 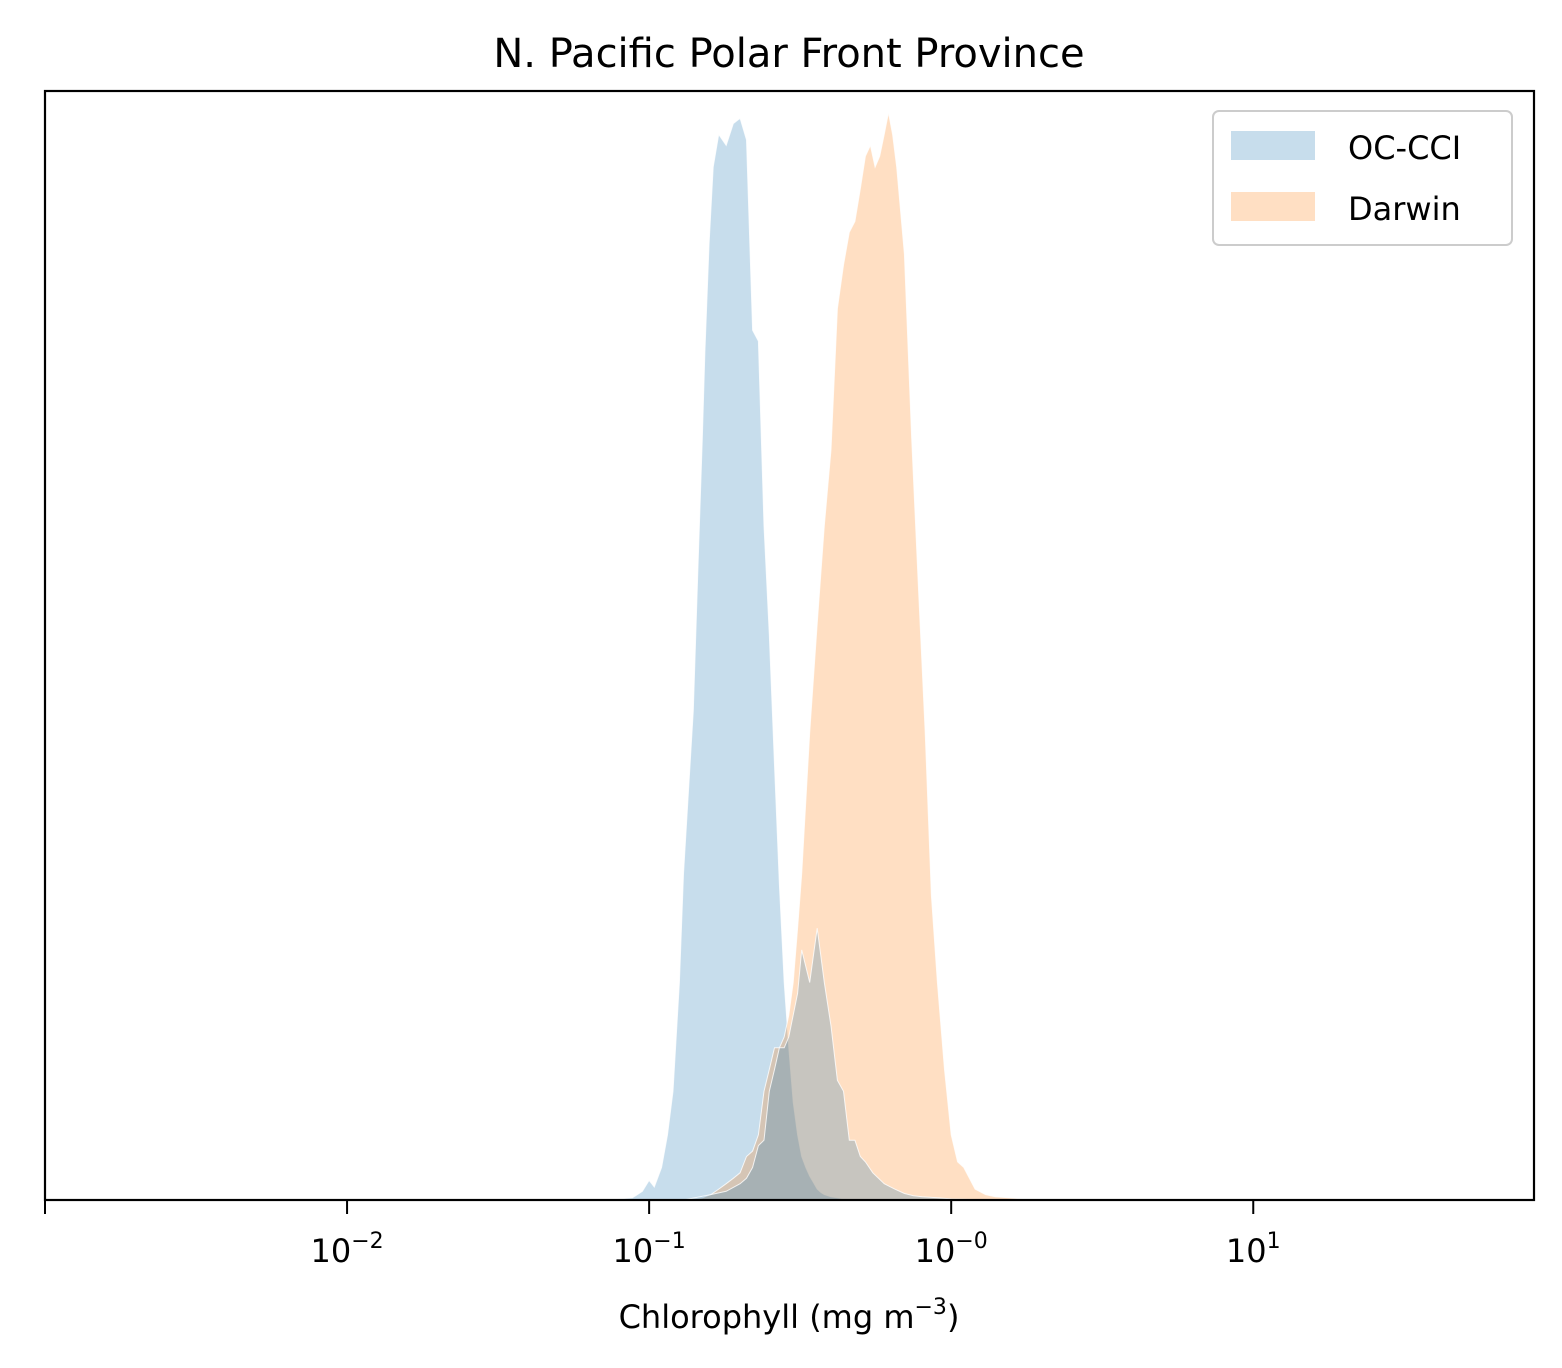 I want to click on x-tick-label-1: 10⁻¹, so click(x=649, y=1249).